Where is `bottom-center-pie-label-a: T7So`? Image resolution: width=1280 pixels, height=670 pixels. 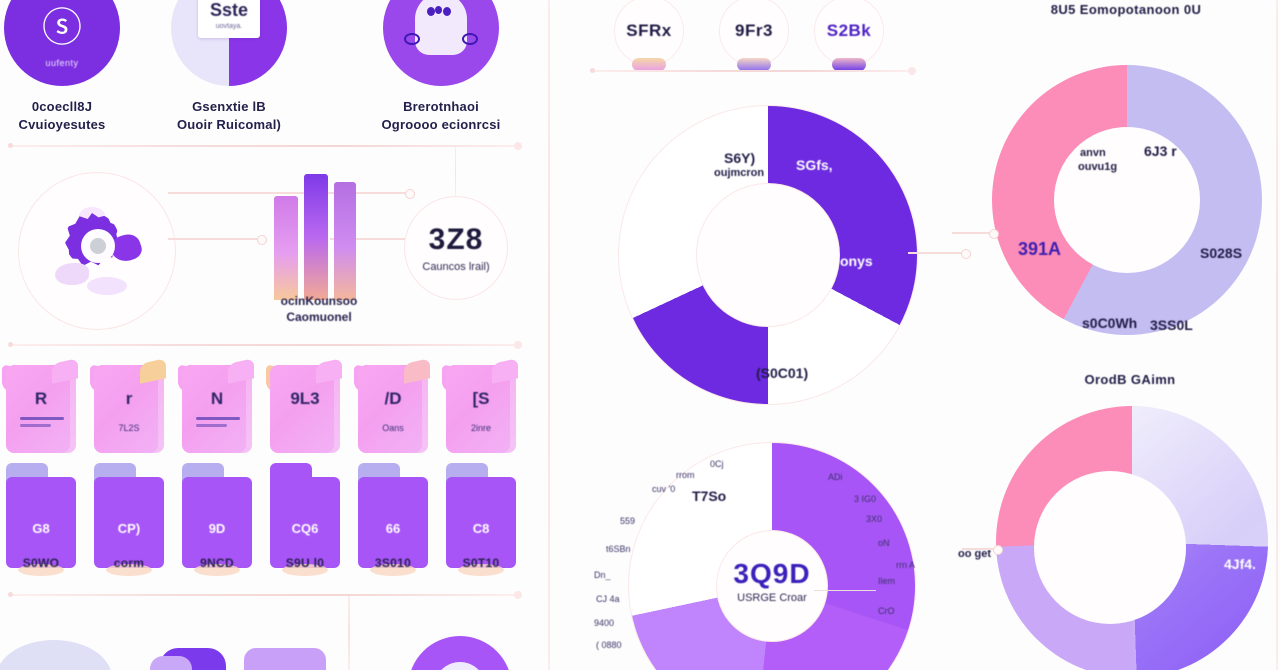 bottom-center-pie-label-a: T7So is located at coordinates (709, 496).